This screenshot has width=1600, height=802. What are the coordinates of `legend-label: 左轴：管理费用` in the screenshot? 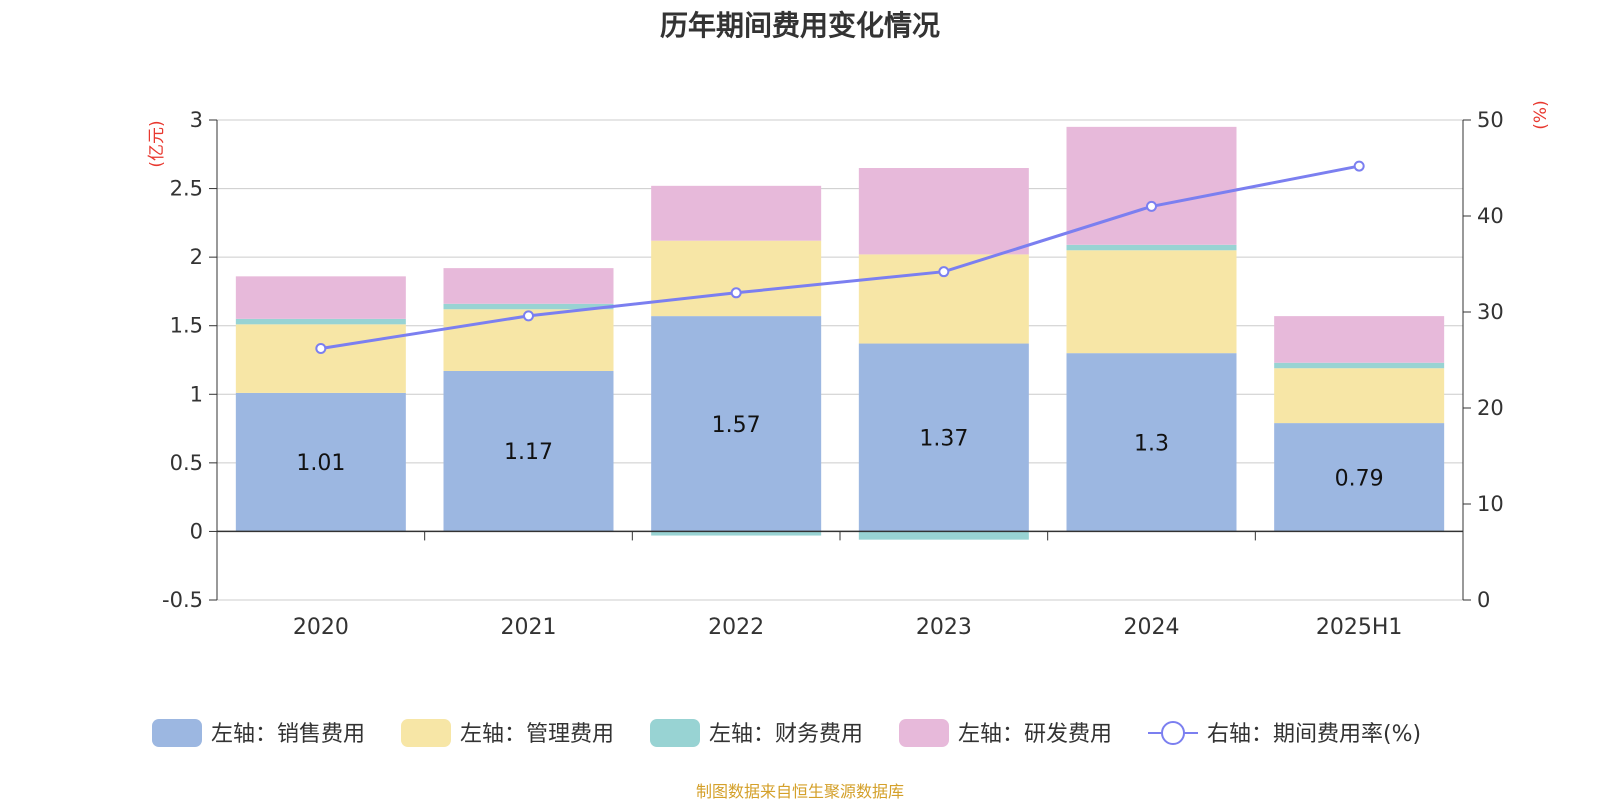 It's located at (537, 734).